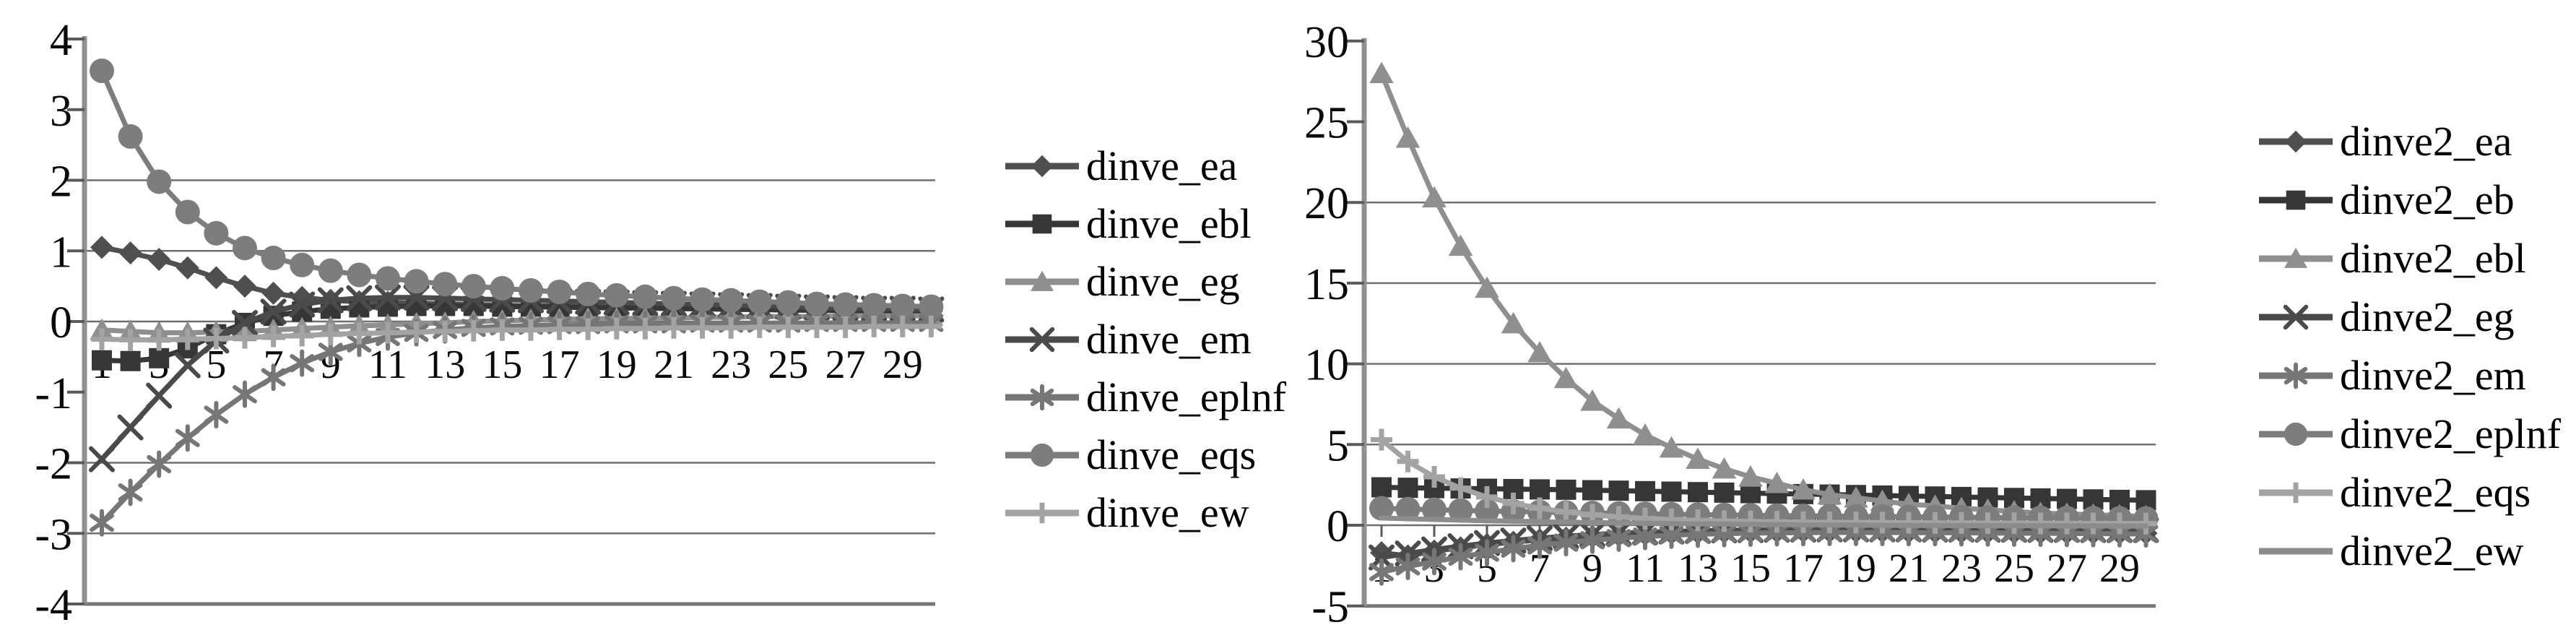 Image resolution: width=2576 pixels, height=643 pixels. Describe the element at coordinates (61, 40) in the screenshot. I see `y-tick-label: 4` at that location.